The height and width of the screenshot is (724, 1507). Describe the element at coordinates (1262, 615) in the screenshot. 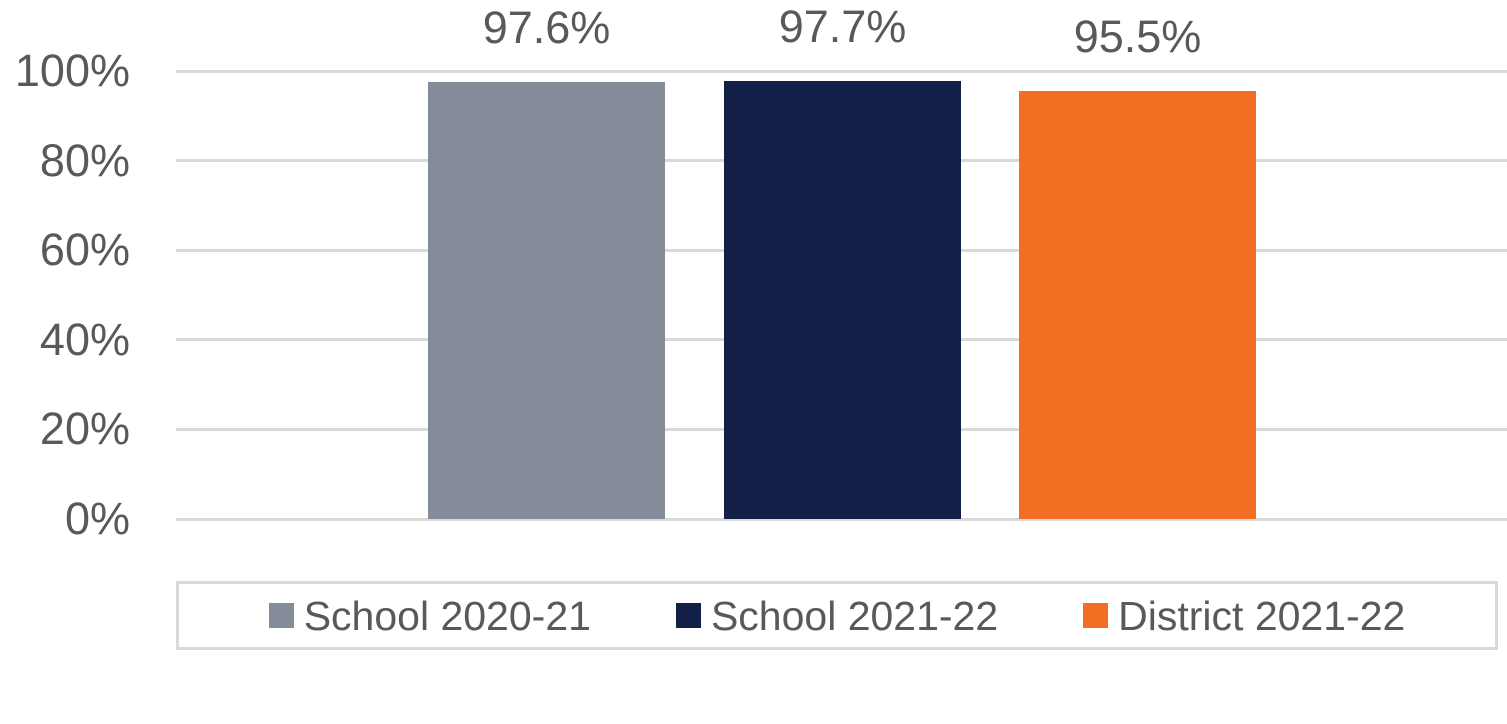

I see `legend-label: District 2021-22` at that location.